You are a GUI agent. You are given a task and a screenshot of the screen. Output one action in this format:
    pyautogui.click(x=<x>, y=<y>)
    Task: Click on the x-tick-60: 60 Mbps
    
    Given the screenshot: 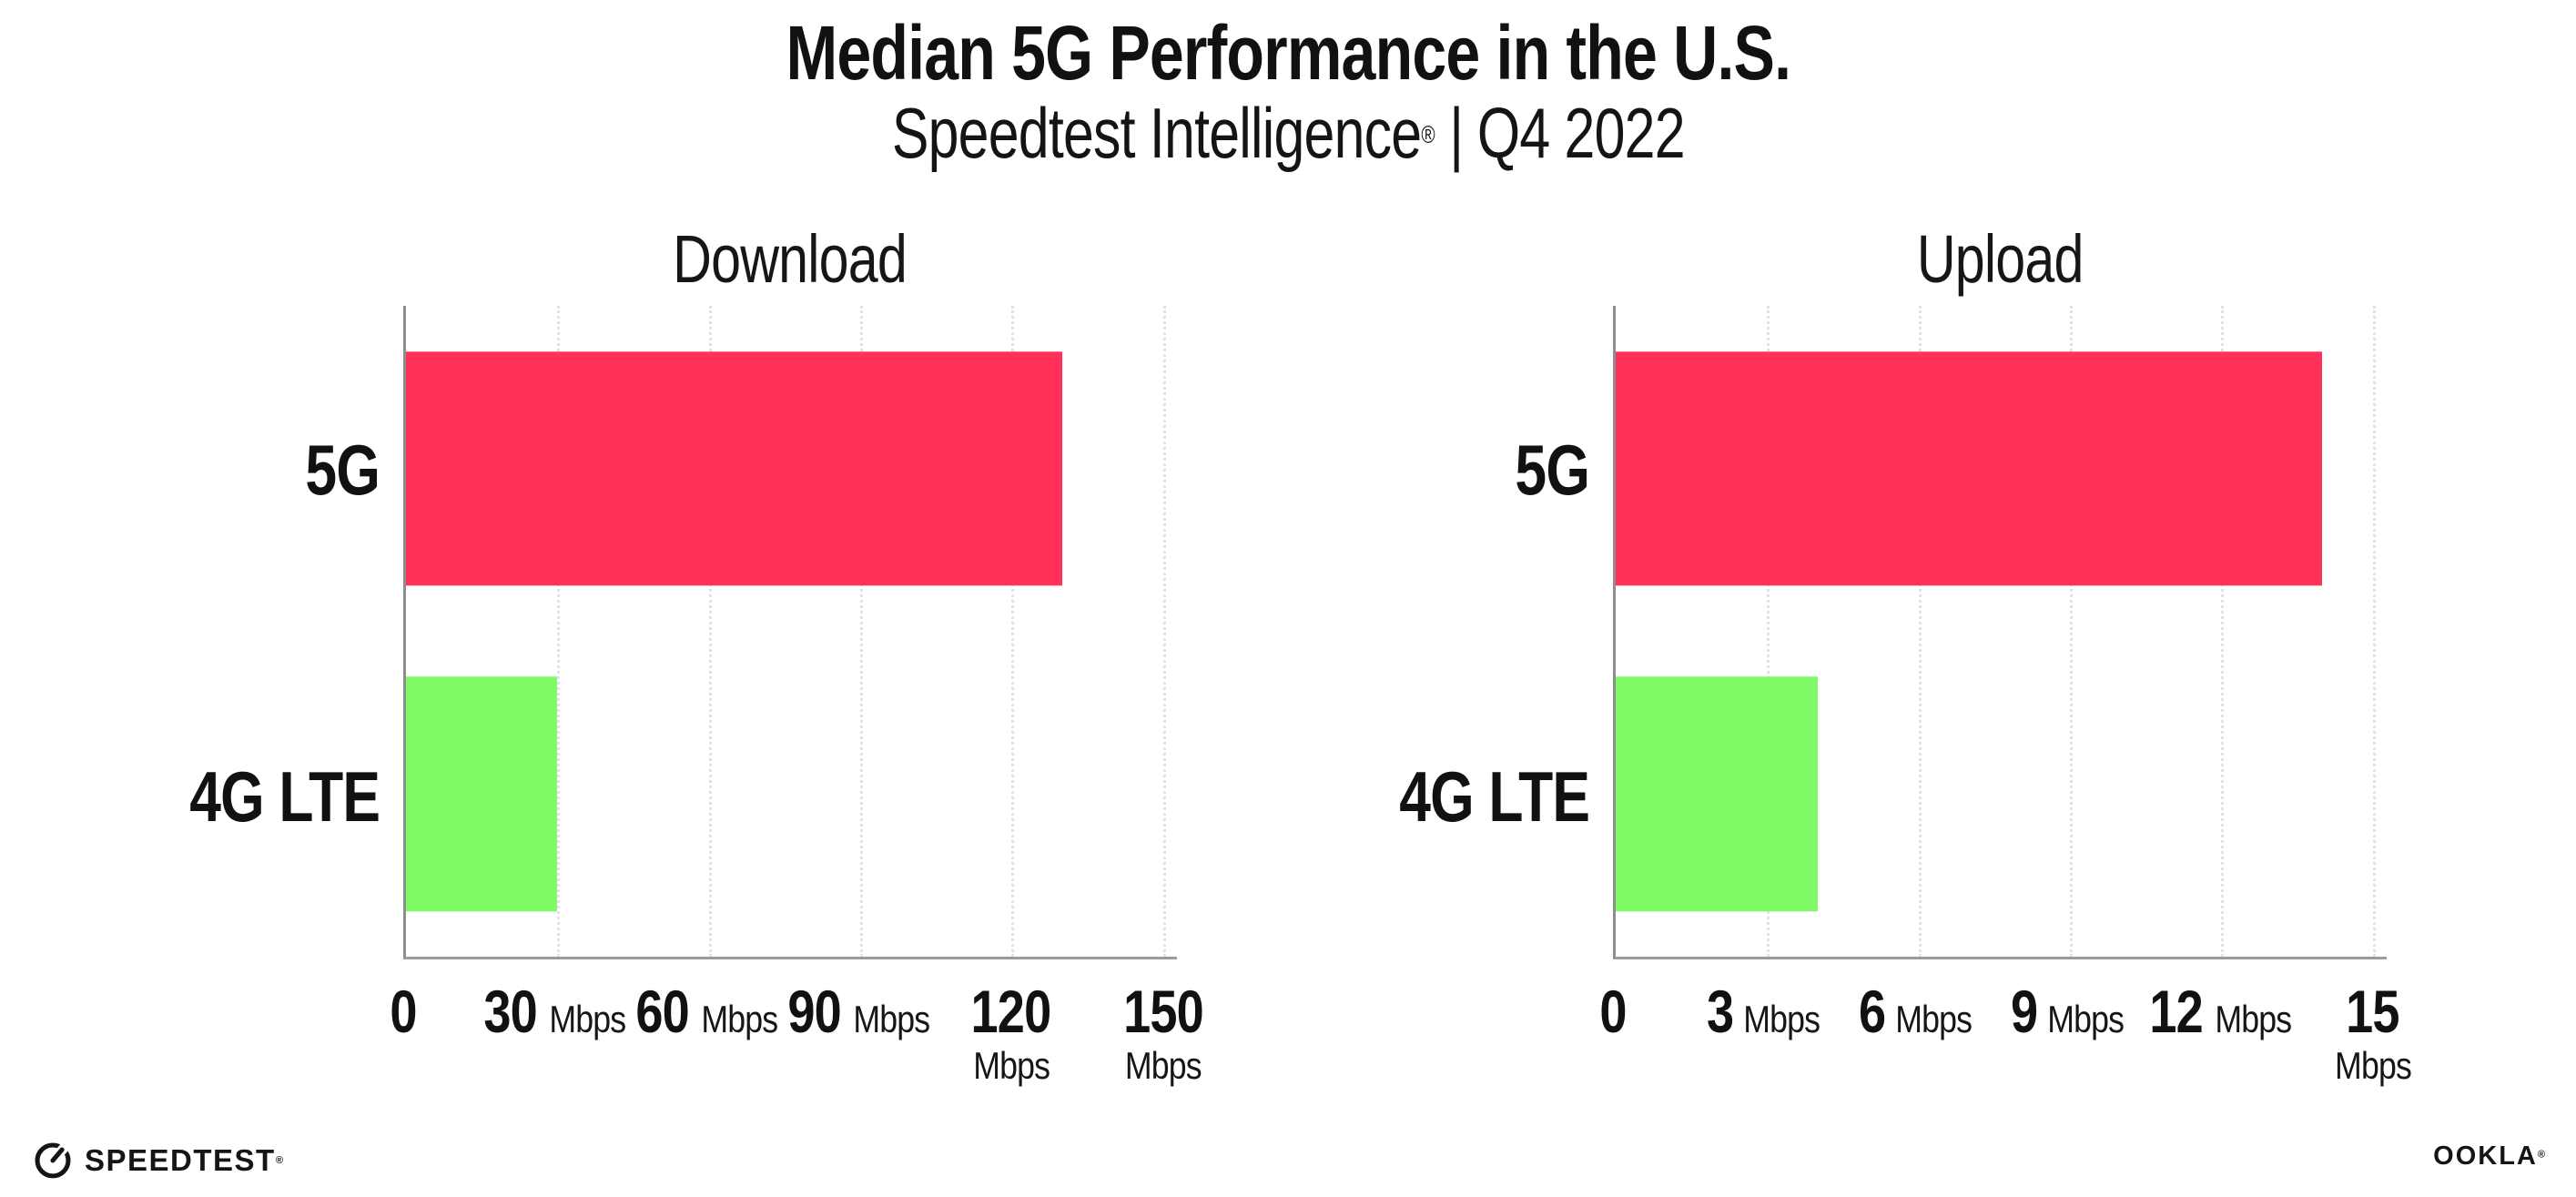 What is the action you would take?
    pyautogui.click(x=707, y=1011)
    